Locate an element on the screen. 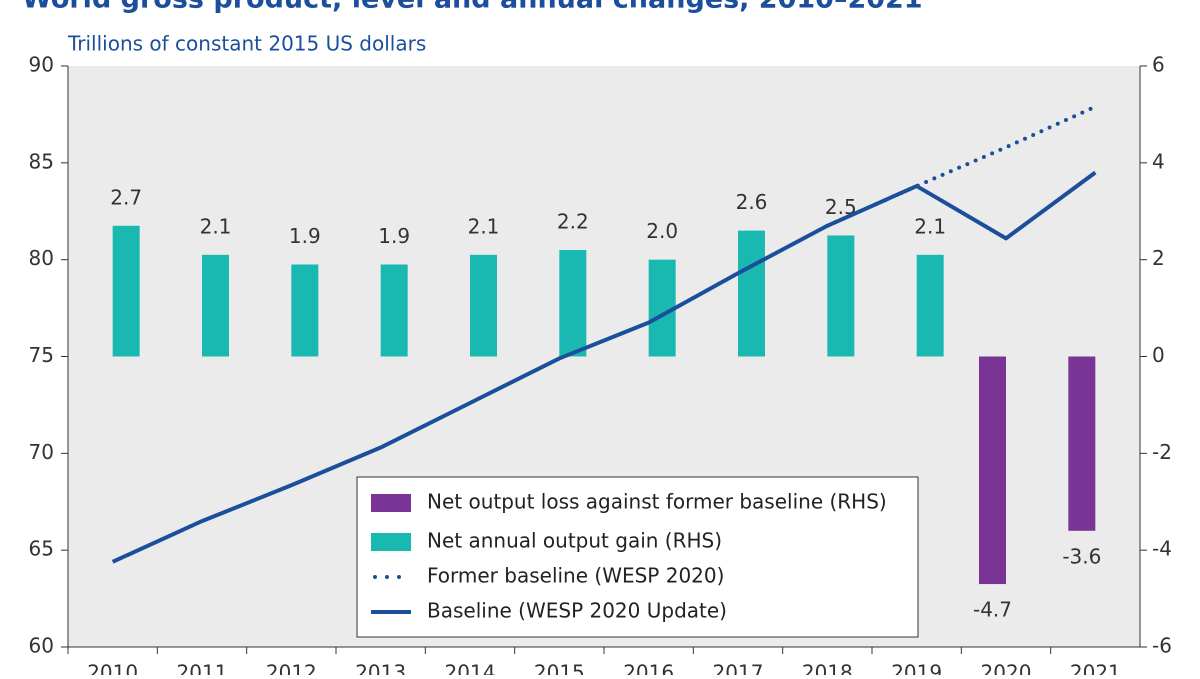 The height and width of the screenshot is (679, 1200). legend-box is located at coordinates (637, 557).